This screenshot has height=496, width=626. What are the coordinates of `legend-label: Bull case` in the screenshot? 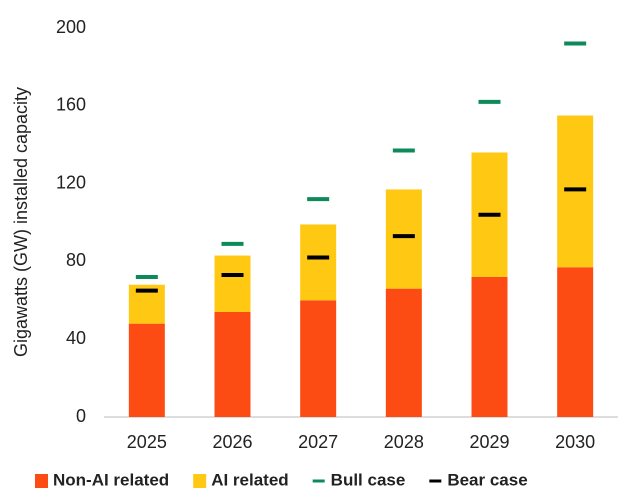 It's located at (368, 479).